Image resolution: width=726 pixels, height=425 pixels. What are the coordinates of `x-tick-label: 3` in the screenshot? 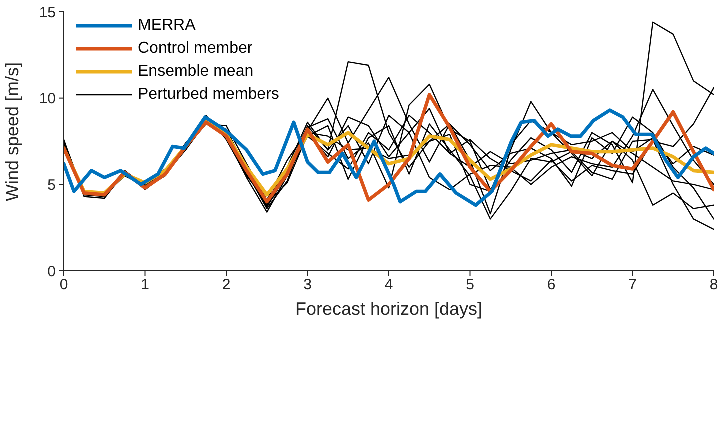 It's located at (308, 285).